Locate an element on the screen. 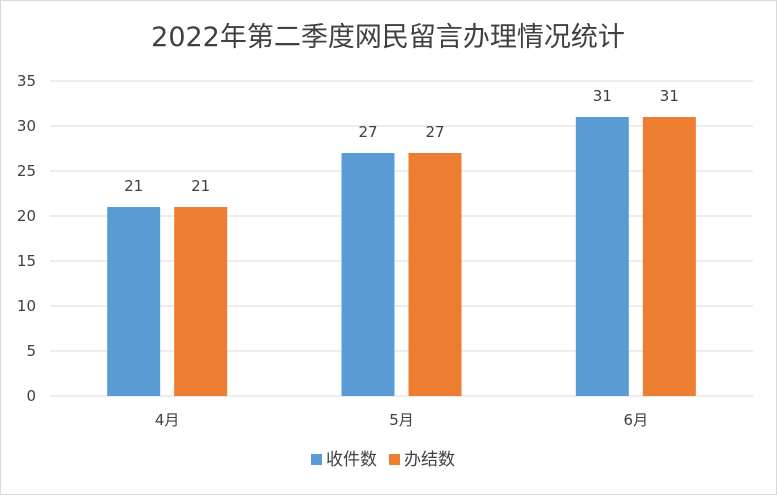 The width and height of the screenshot is (777, 495). legend-label: 办结数 is located at coordinates (429, 460).